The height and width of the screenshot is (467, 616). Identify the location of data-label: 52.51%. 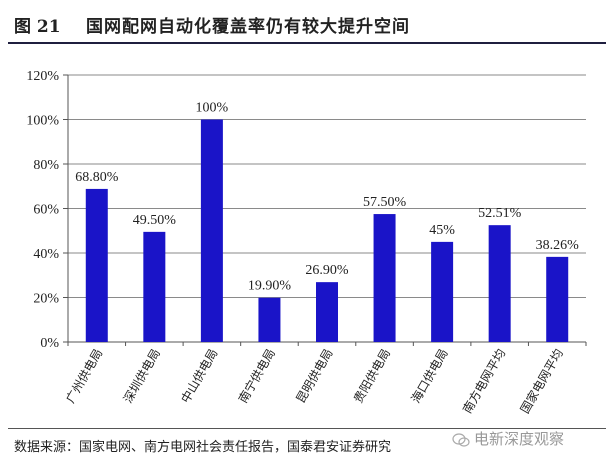
(500, 213).